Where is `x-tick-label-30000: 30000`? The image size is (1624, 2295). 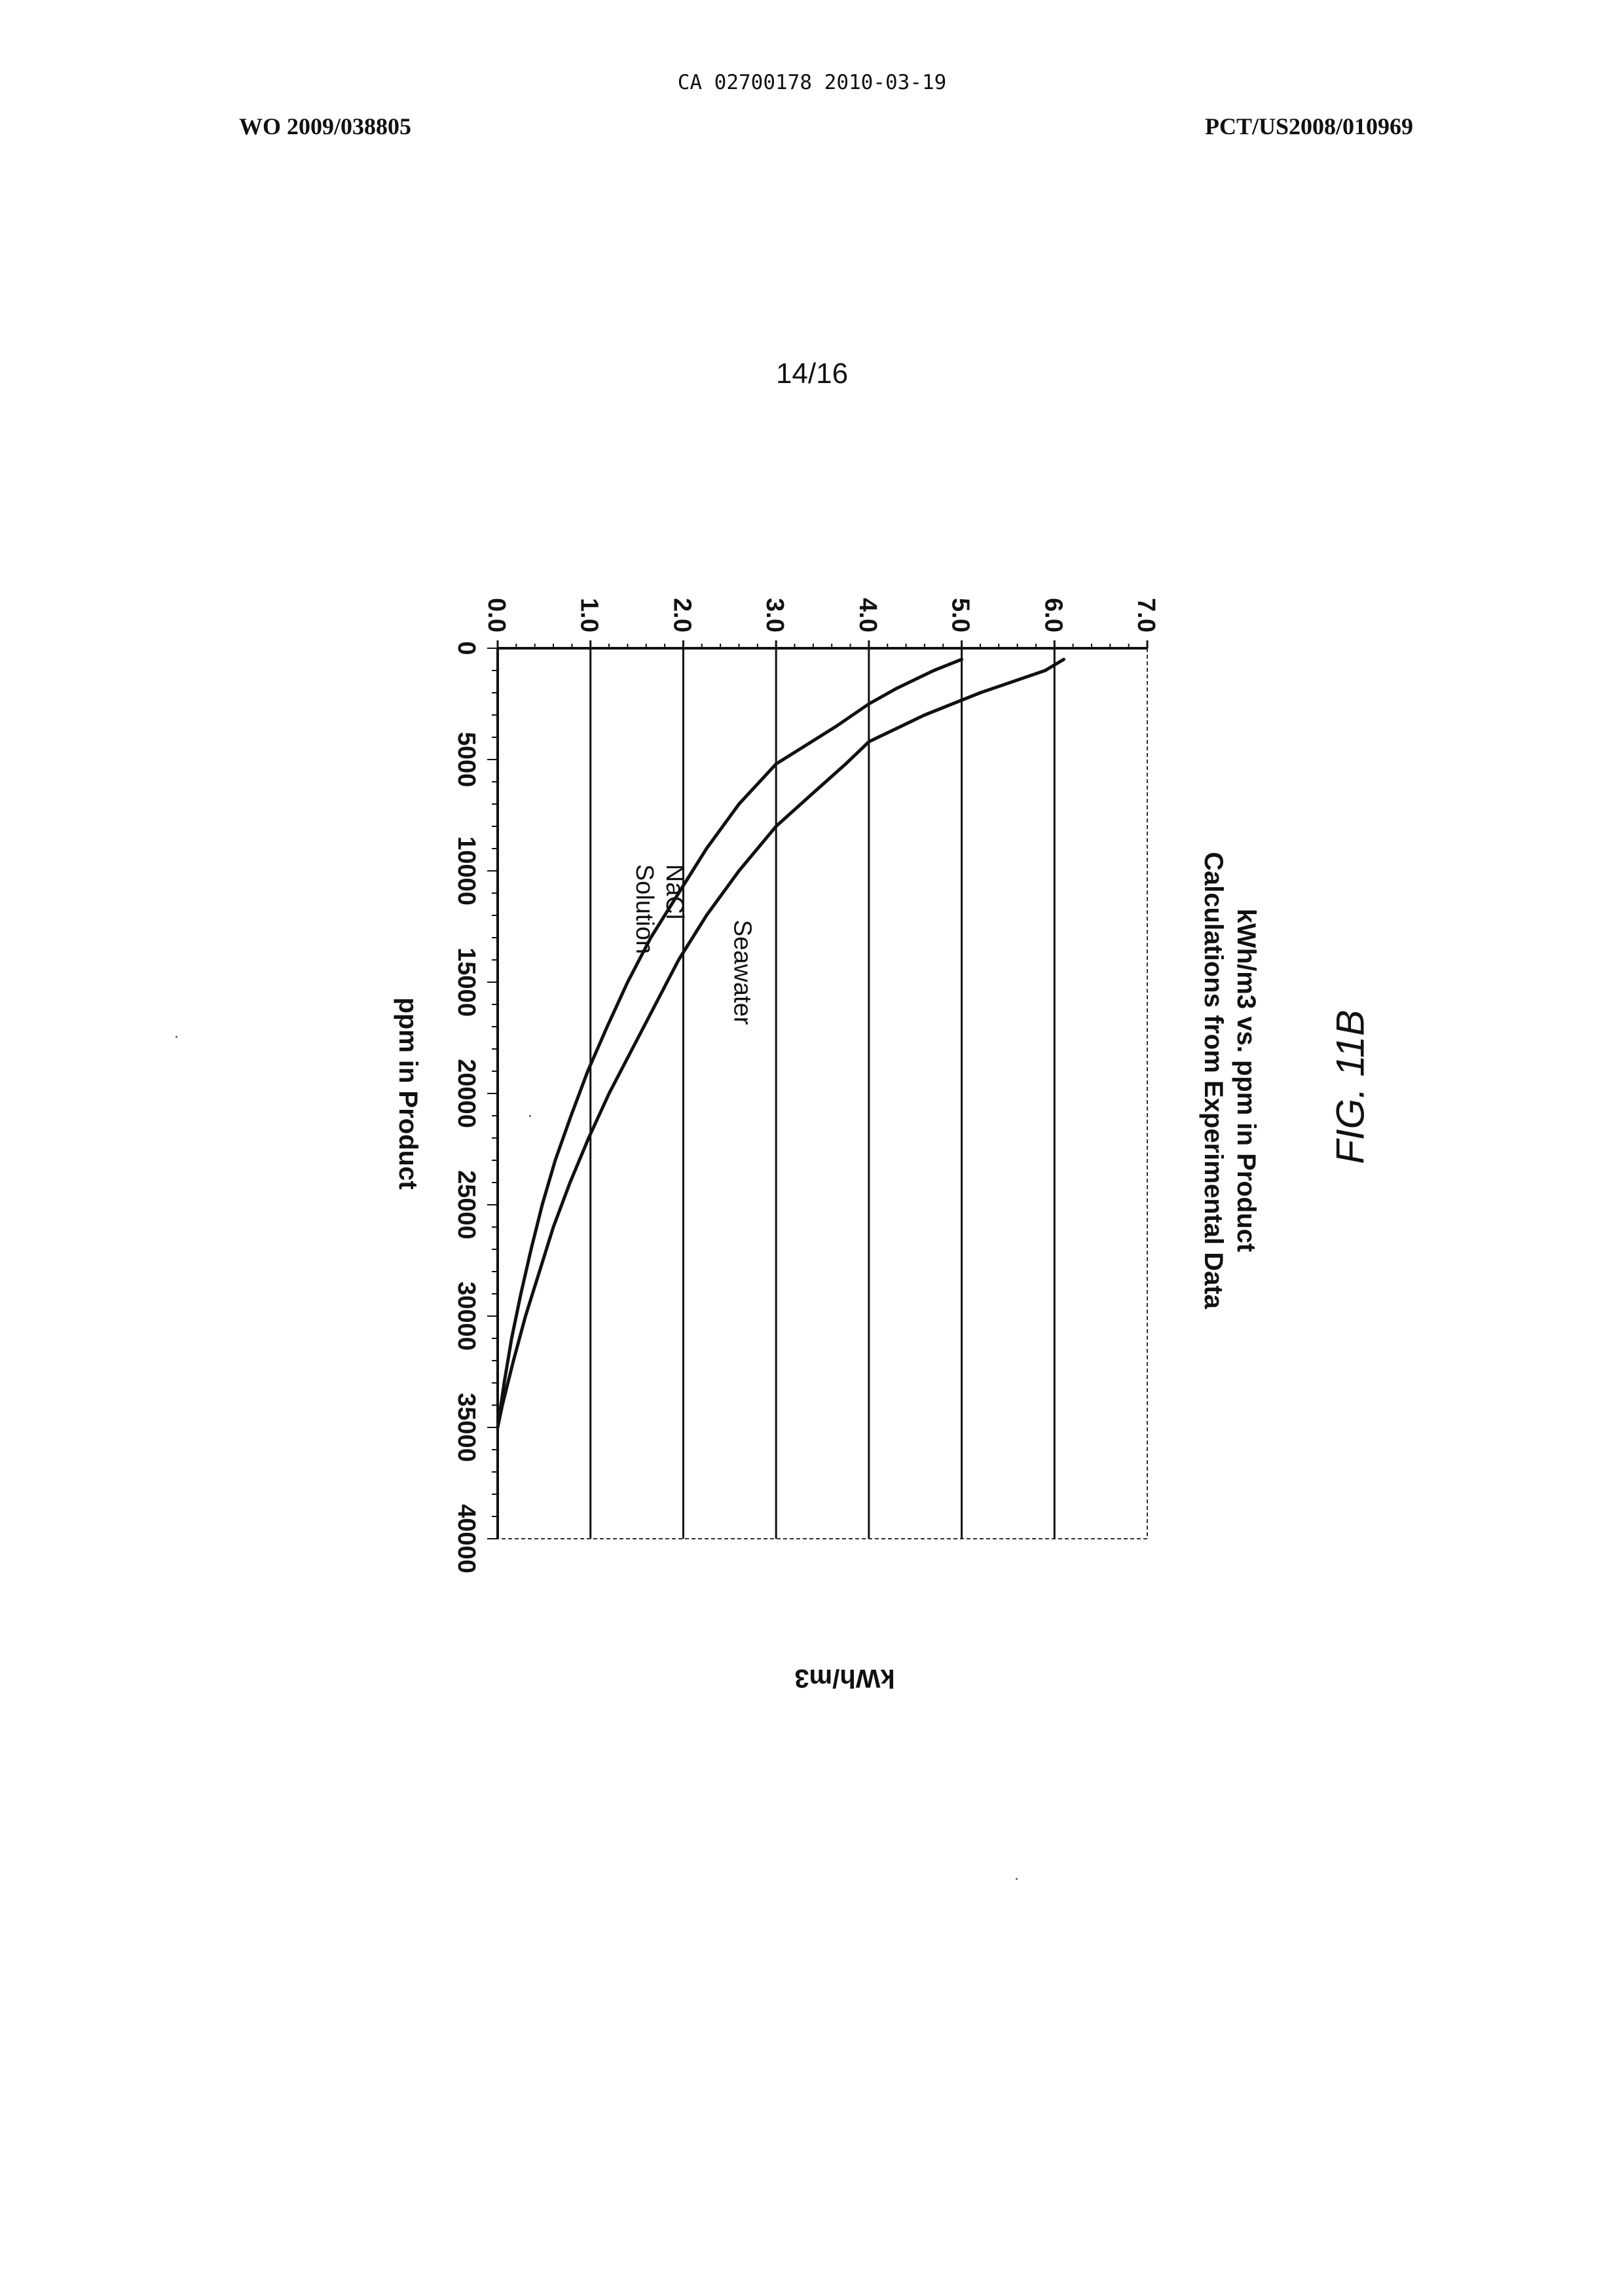
x-tick-label-30000: 30000 is located at coordinates (466, 1316).